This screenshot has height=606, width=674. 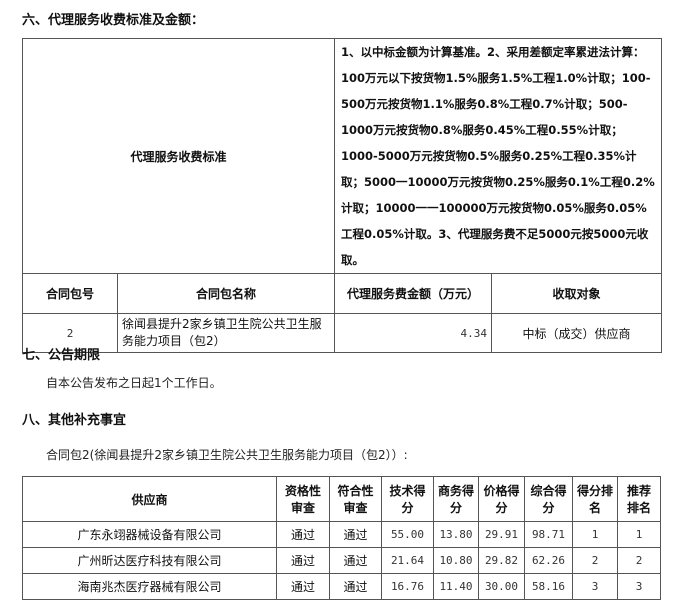 What do you see at coordinates (303, 499) in the screenshot?
I see `header-qualification-review: 资格性审查` at bounding box center [303, 499].